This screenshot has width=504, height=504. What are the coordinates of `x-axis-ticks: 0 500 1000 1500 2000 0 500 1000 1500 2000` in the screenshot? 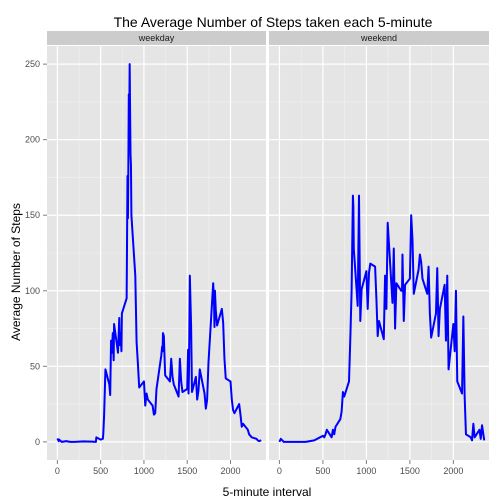 It's located at (259, 468).